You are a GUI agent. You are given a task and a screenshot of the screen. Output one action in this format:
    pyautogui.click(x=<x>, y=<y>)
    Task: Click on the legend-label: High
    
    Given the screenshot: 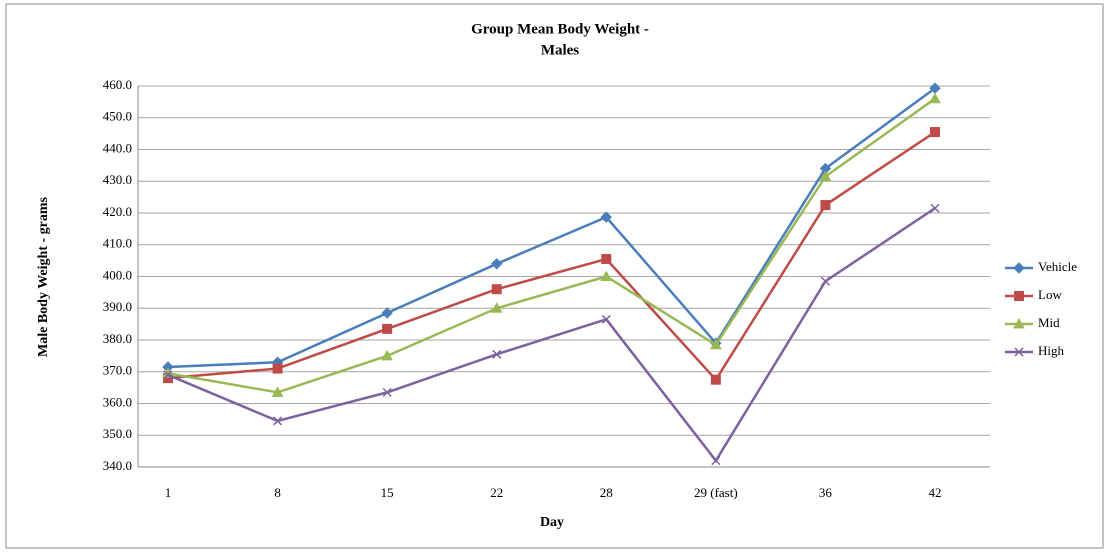 What is the action you would take?
    pyautogui.click(x=1051, y=350)
    